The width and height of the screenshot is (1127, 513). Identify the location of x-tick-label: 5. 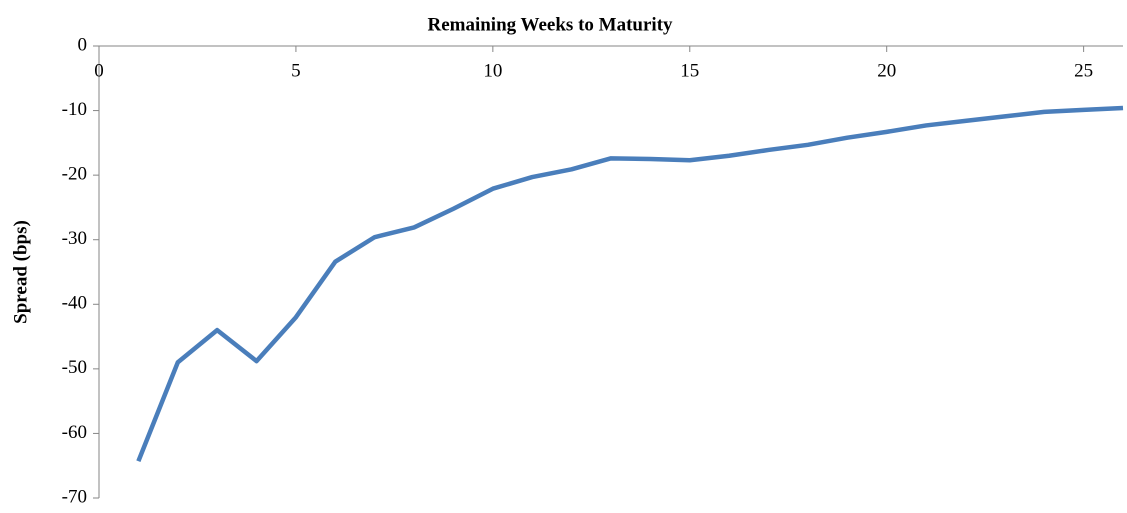
(296, 70).